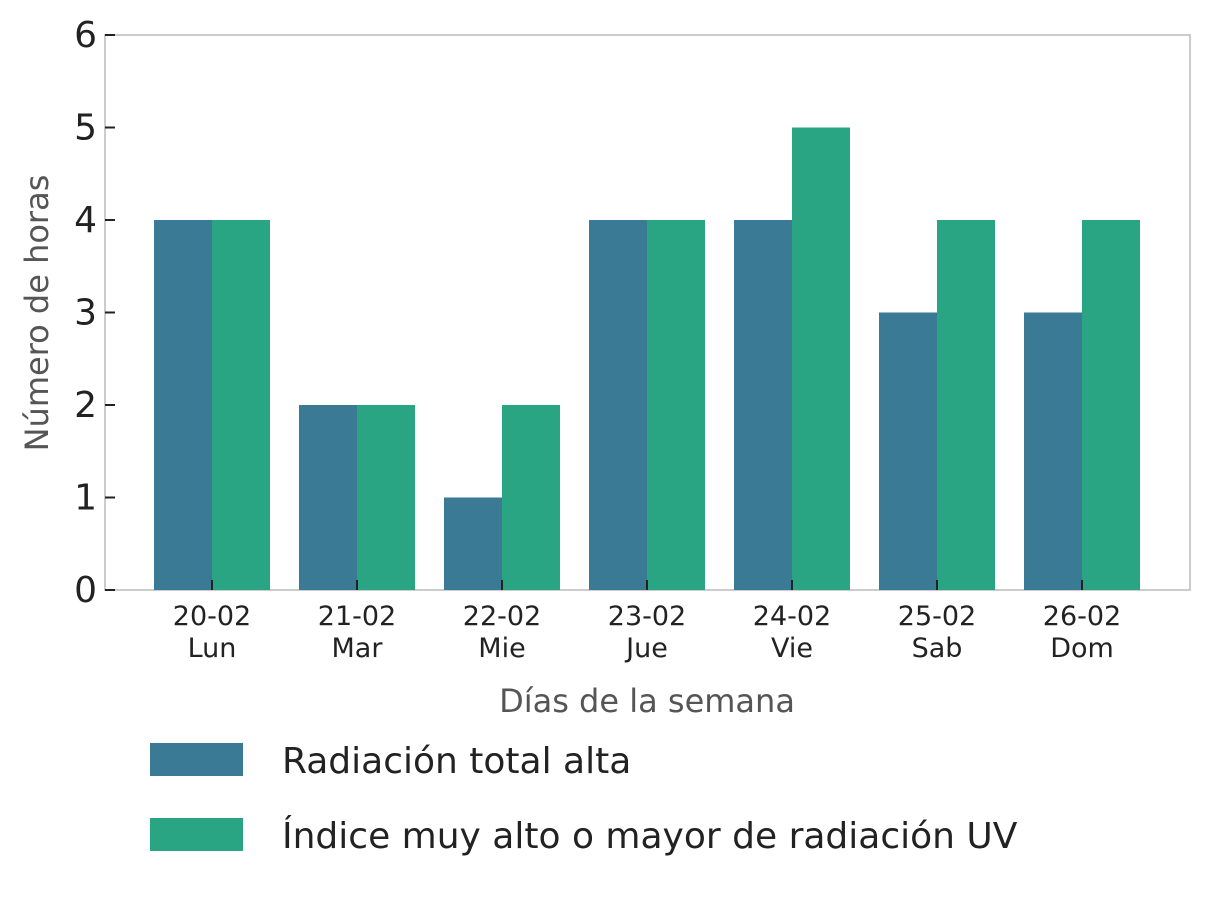 This screenshot has width=1209, height=899. What do you see at coordinates (647, 616) in the screenshot?
I see `x-tick-date: 23-02` at bounding box center [647, 616].